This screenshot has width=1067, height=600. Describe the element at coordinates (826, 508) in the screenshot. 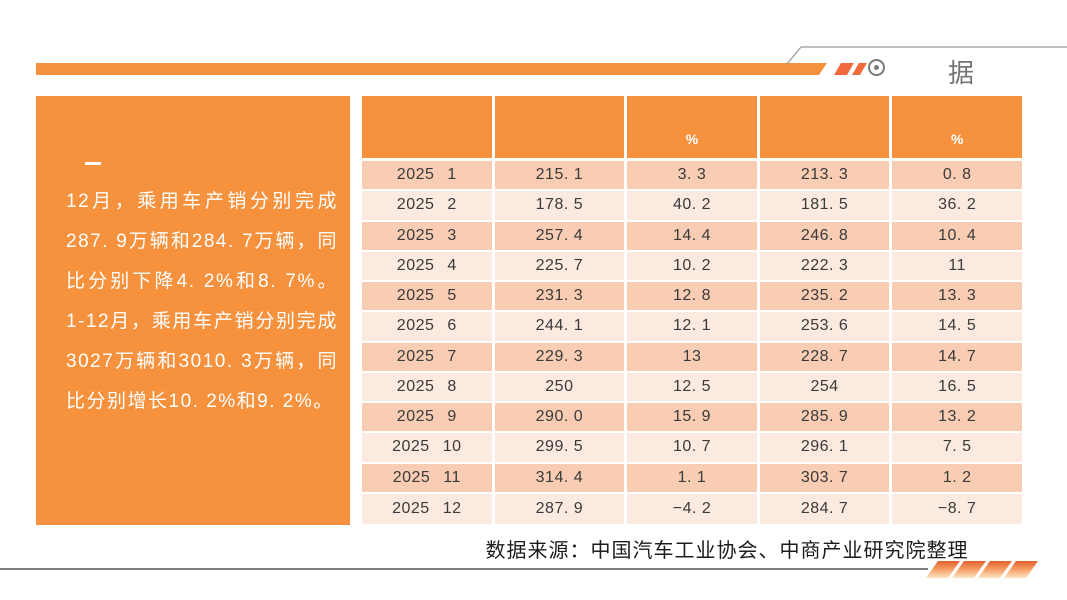

I see `cell-sales: 284. 7` at that location.